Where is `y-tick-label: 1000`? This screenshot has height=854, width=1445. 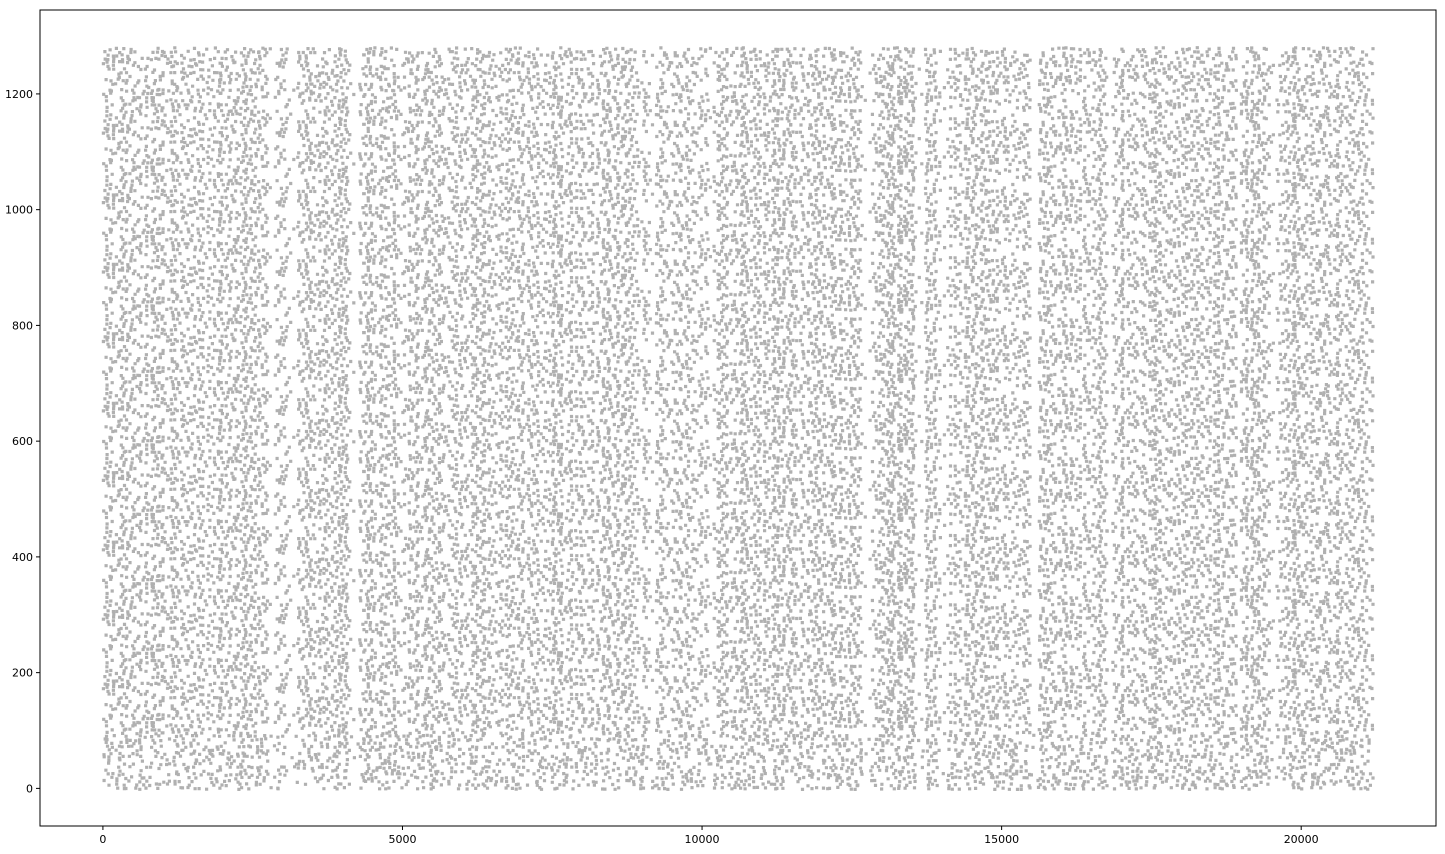 y-tick-label: 1000 is located at coordinates (19, 210).